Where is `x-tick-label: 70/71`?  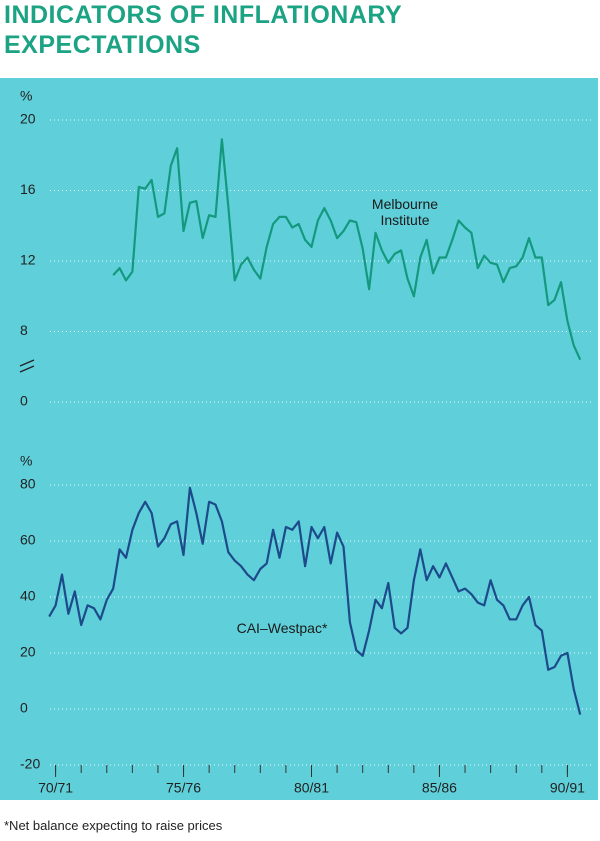 x-tick-label: 70/71 is located at coordinates (55, 788).